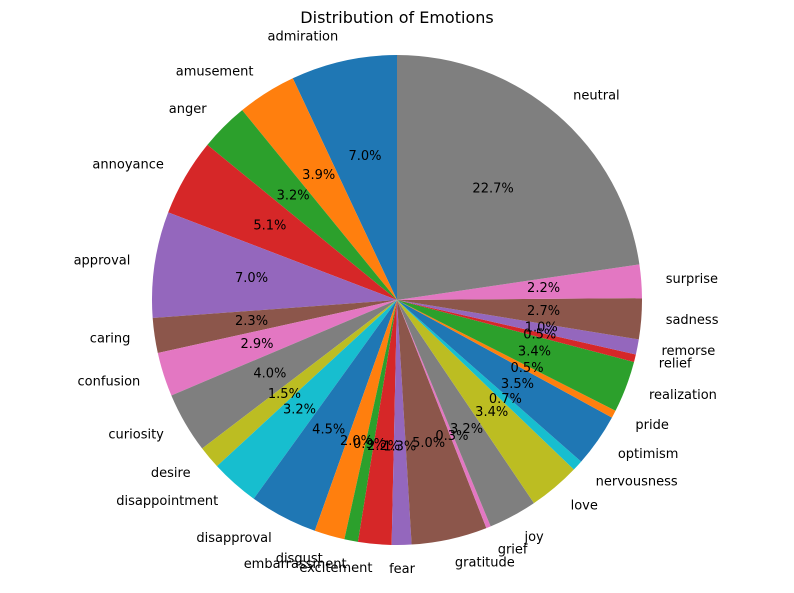 Image resolution: width=794 pixels, height=593 pixels. I want to click on pct-label-disapproval: 4.5%, so click(328, 430).